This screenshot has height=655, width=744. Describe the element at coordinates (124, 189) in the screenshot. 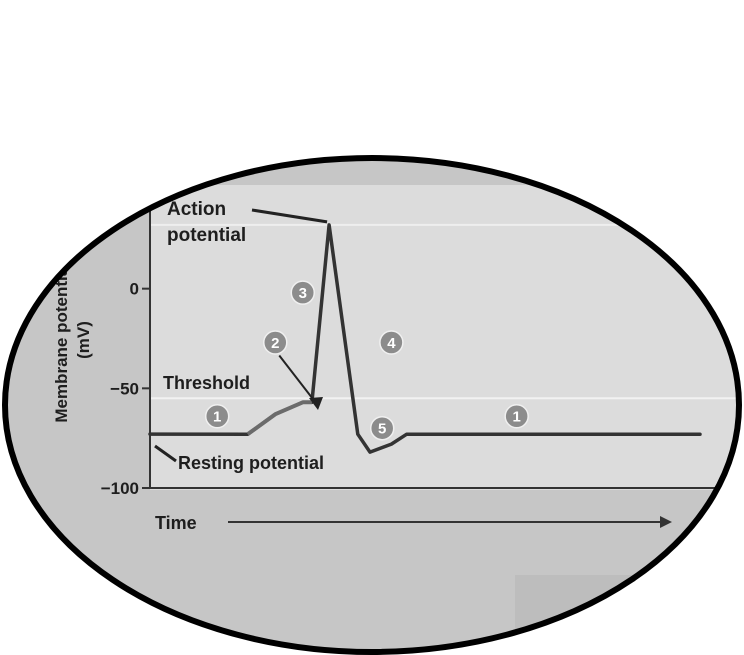

I see `y-tick-label: +50` at that location.